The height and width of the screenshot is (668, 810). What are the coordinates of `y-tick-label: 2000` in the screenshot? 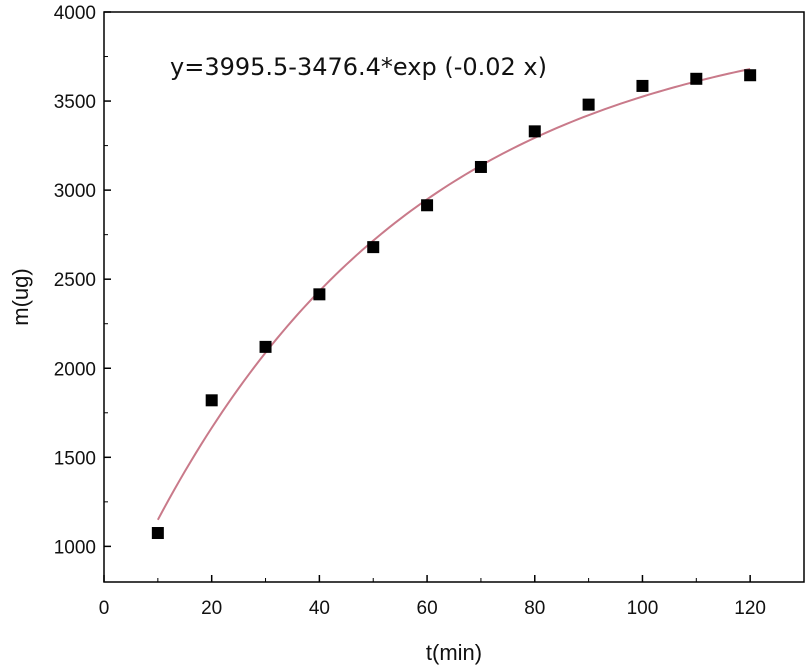 It's located at (75, 369).